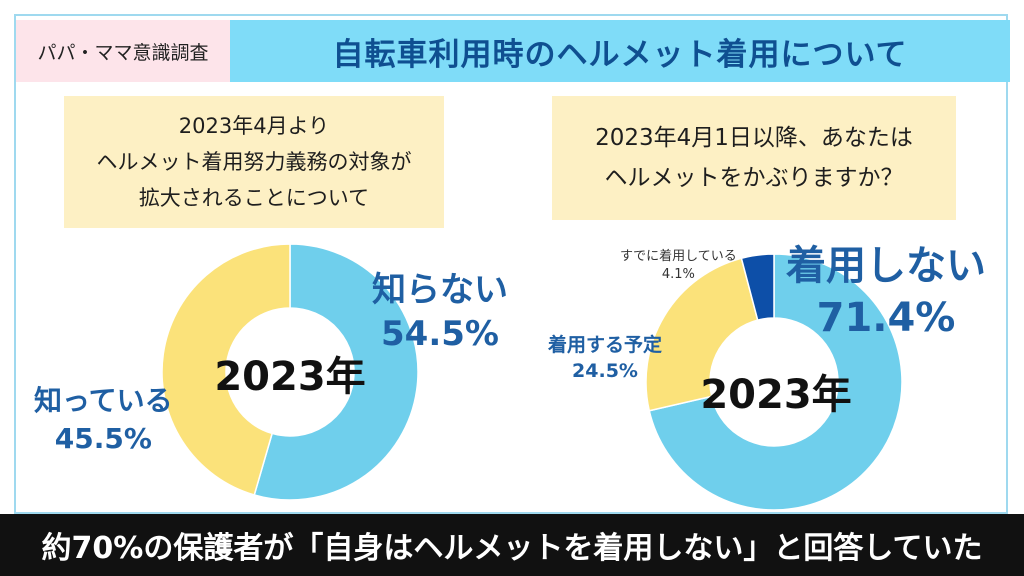 This screenshot has width=1024, height=576. Describe the element at coordinates (886, 318) in the screenshot. I see `slice-value: 71.4%` at that location.